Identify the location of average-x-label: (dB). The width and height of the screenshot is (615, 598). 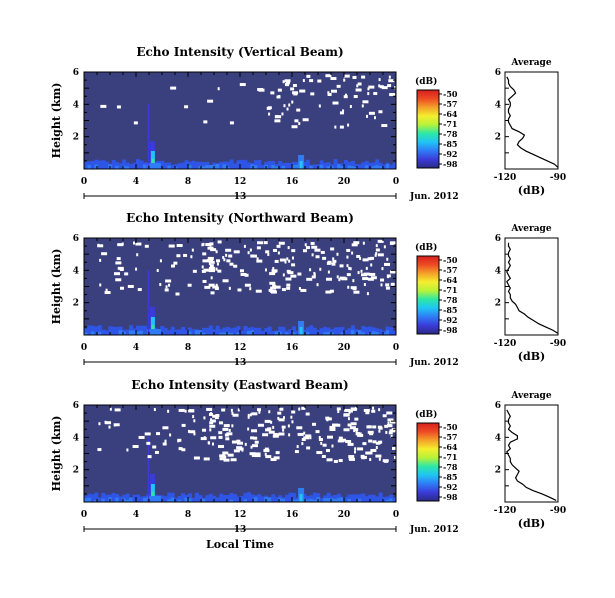
(531, 190).